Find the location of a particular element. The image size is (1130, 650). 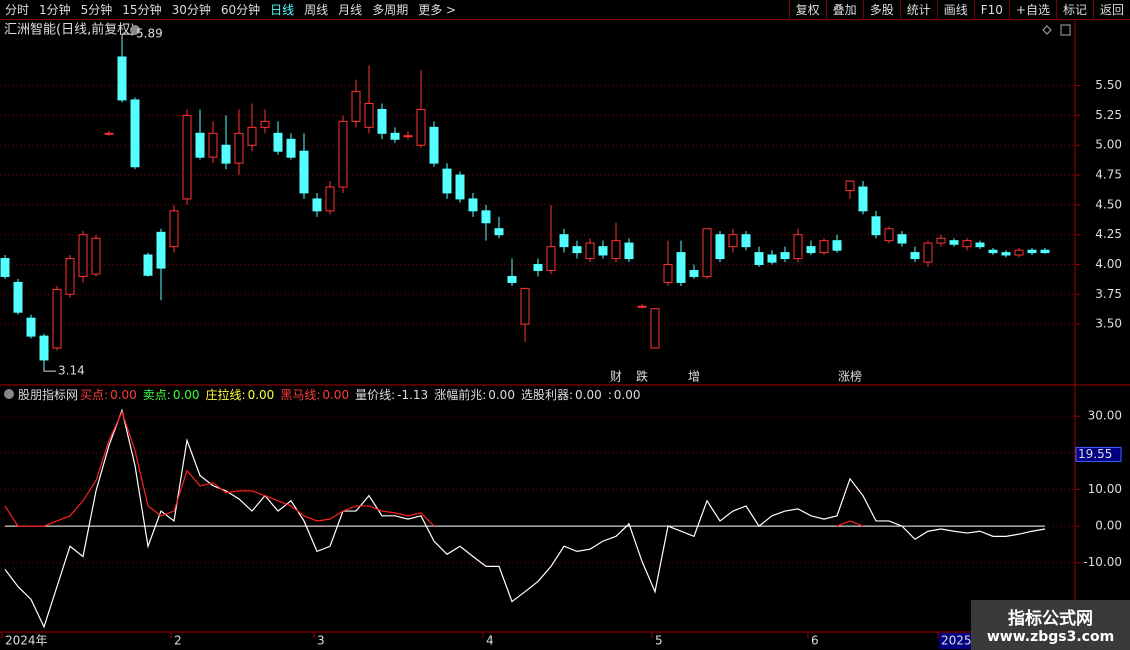

period-tab: 更多 > is located at coordinates (437, 10).